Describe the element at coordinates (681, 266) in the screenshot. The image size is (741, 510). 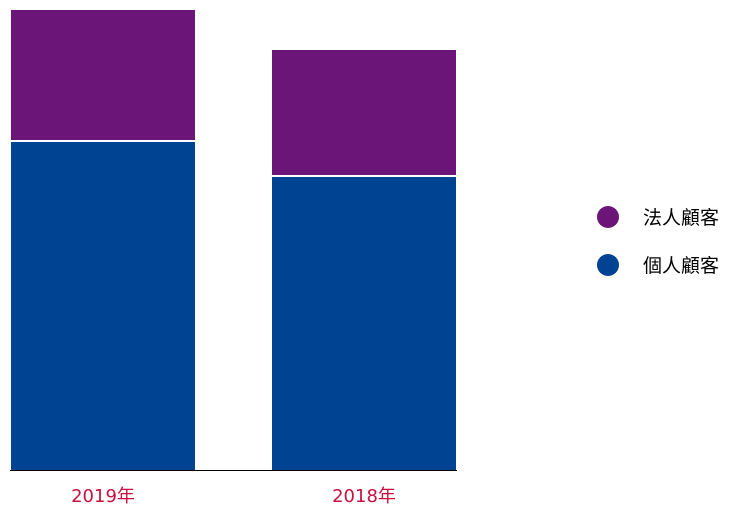
I see `legend-label-1: 個人顧客` at that location.